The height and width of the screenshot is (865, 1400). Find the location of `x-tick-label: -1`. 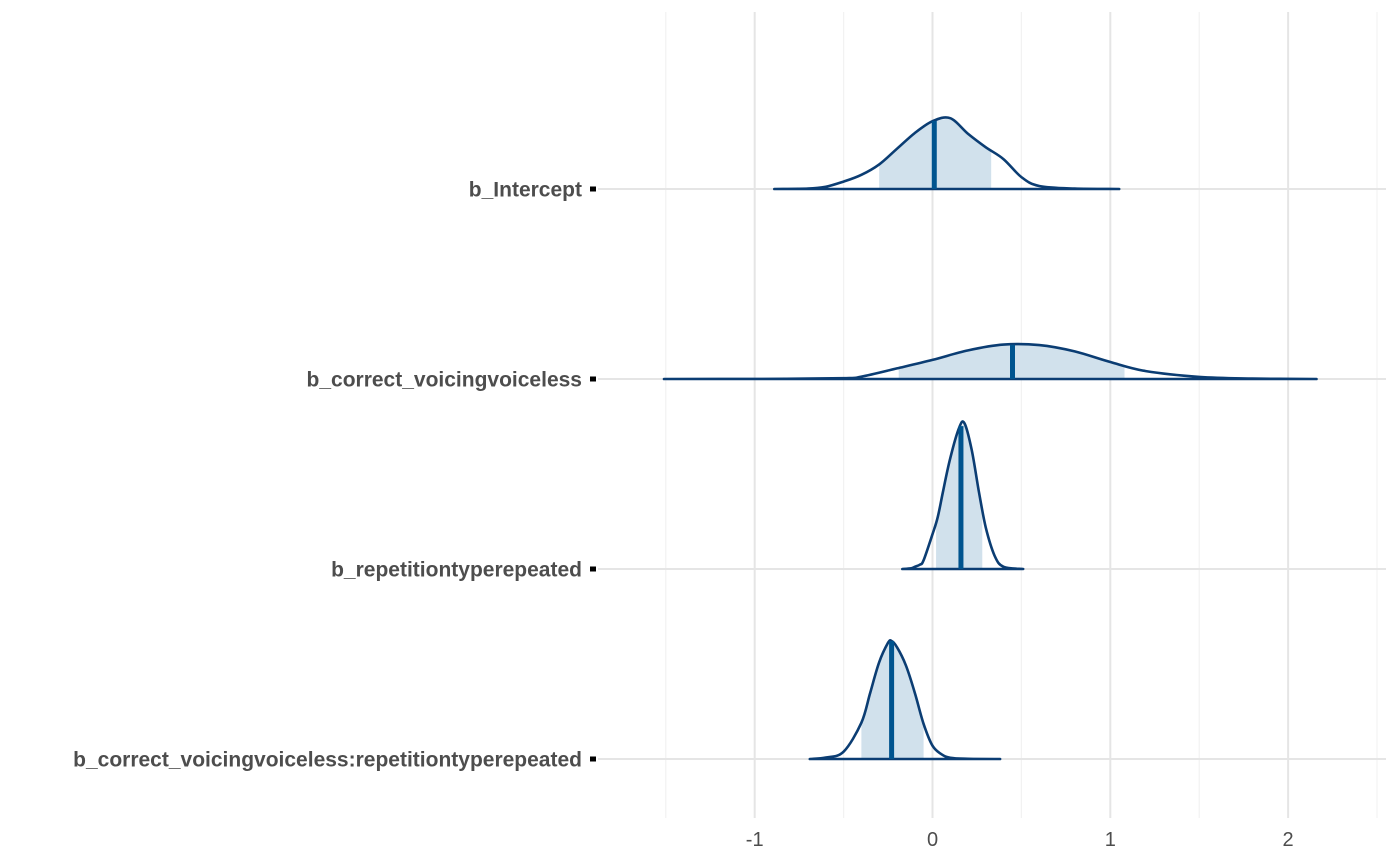

x-tick-label: -1 is located at coordinates (755, 840).